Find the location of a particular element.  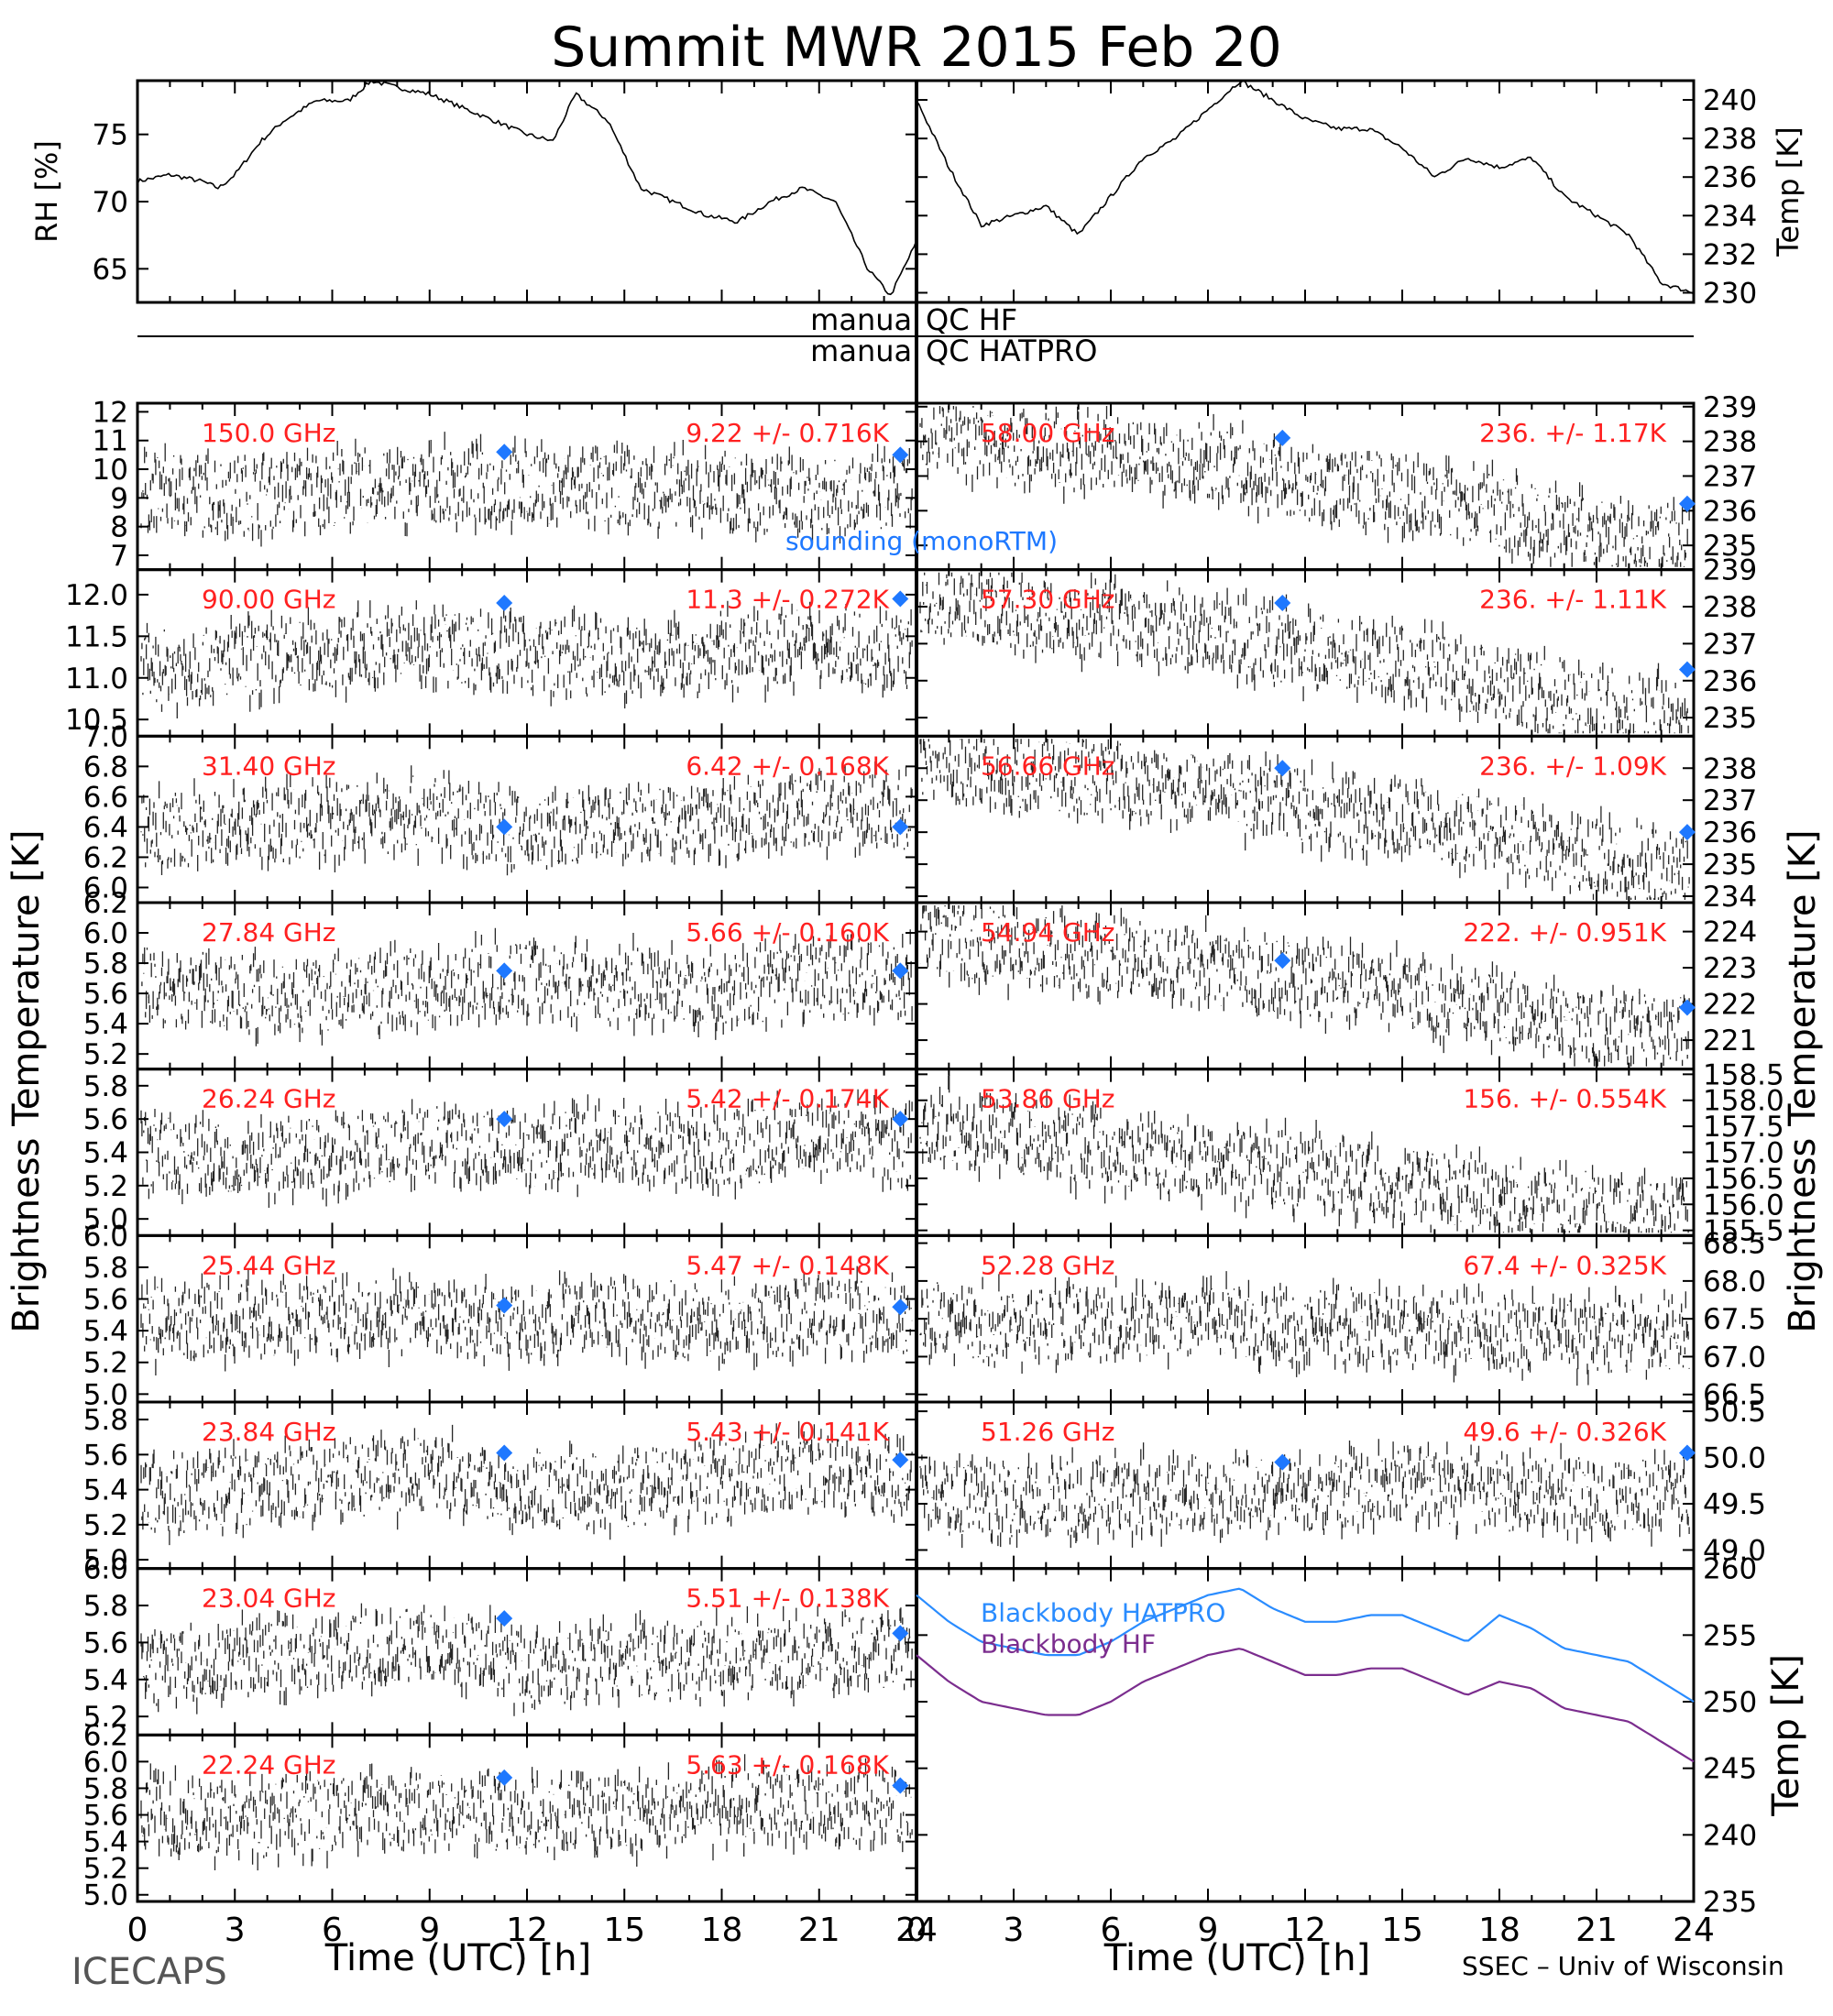

channel-26-24-ghz-ytick-label: 5.8 is located at coordinates (105, 1086).